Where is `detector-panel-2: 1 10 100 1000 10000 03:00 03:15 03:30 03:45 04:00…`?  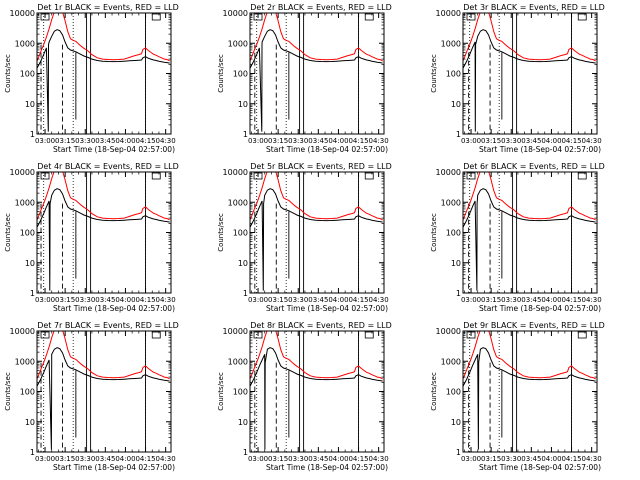
detector-panel-2: 1 10 100 1000 10000 03:00 03:15 03:30 03:45 04:00… is located at coordinates (304, 78).